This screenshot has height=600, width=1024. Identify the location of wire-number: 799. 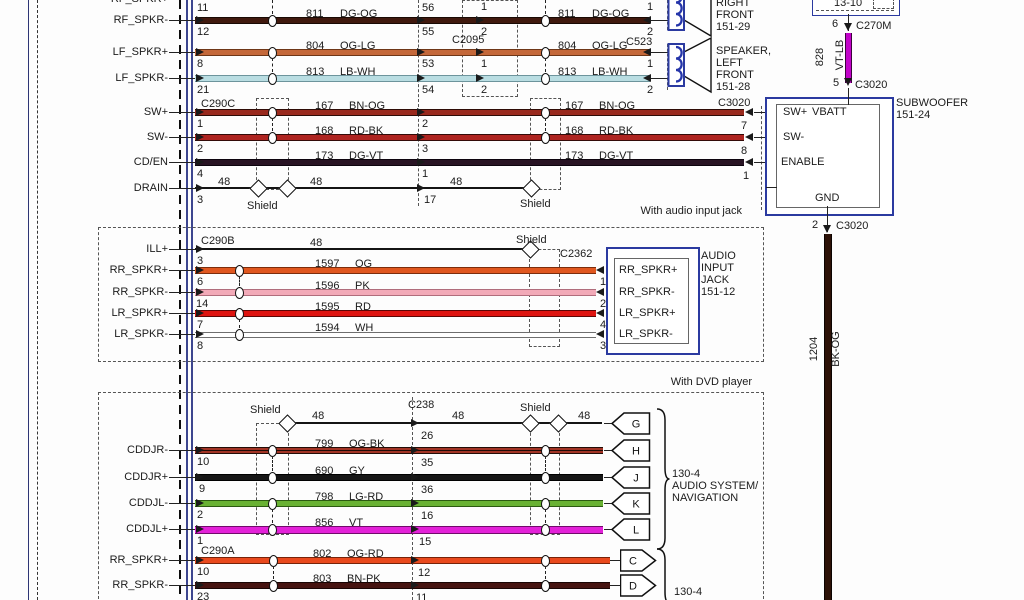
(324, 444).